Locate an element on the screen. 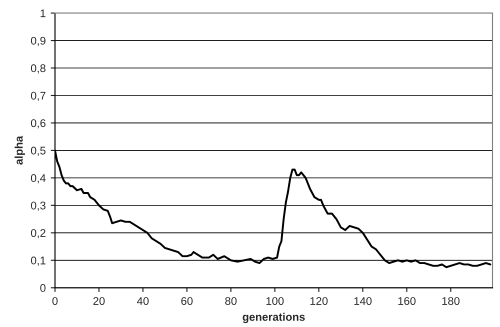 Image resolution: width=500 pixels, height=327 pixels. y-tick-label: 0,8 is located at coordinates (38, 69).